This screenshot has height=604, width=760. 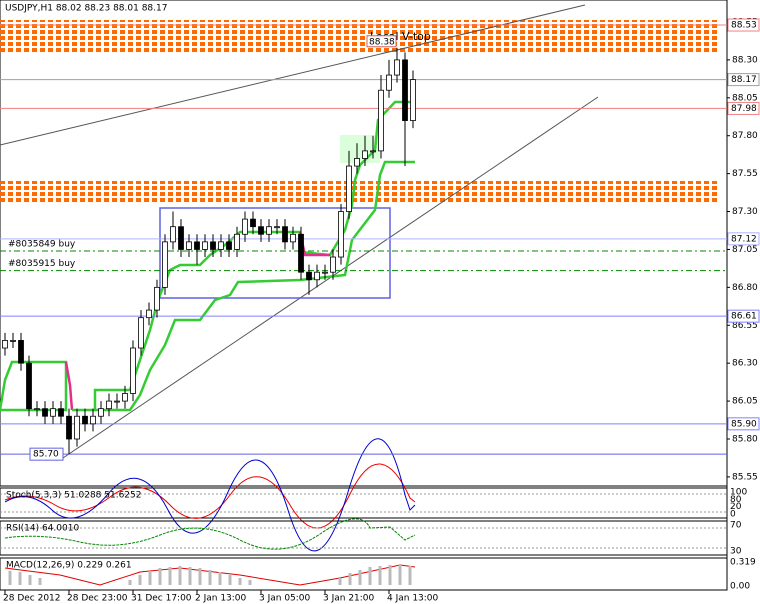 What do you see at coordinates (743, 563) in the screenshot?
I see `indicator-tick: 0.319` at bounding box center [743, 563].